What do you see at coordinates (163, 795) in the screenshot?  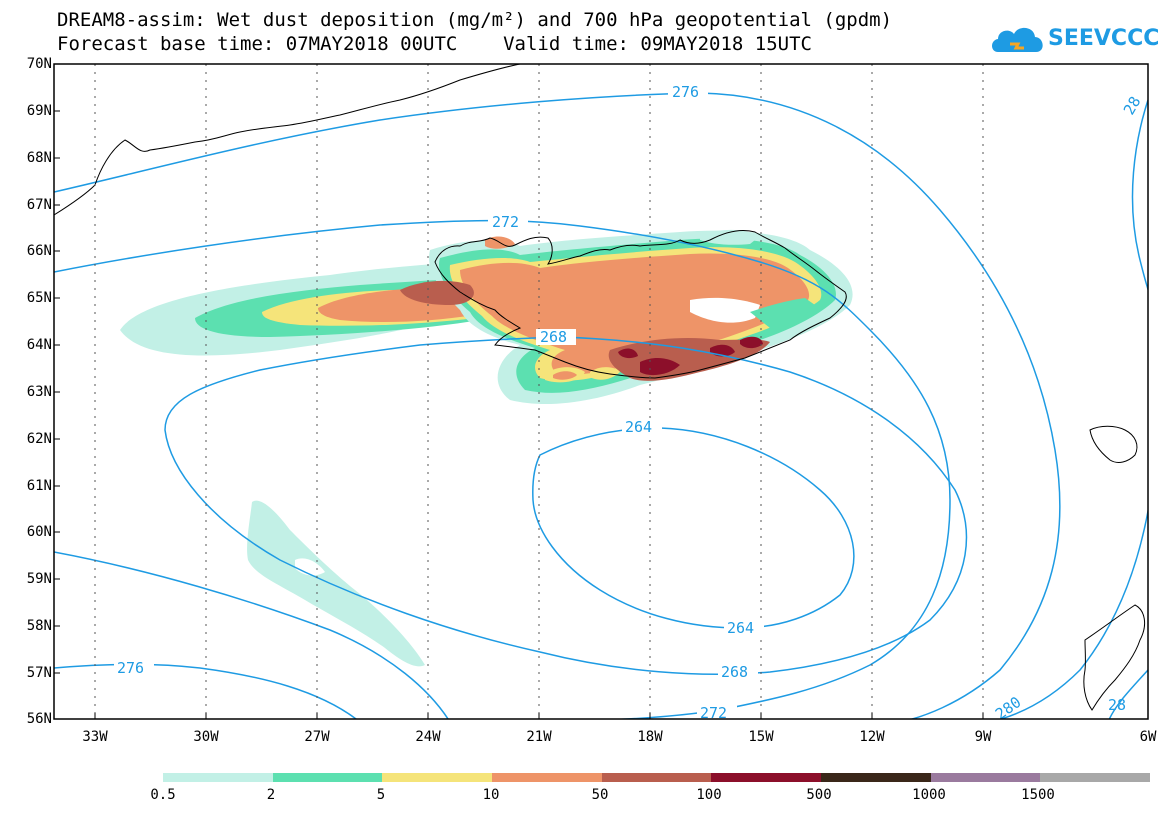 I see `colorbar-label: 0.5` at bounding box center [163, 795].